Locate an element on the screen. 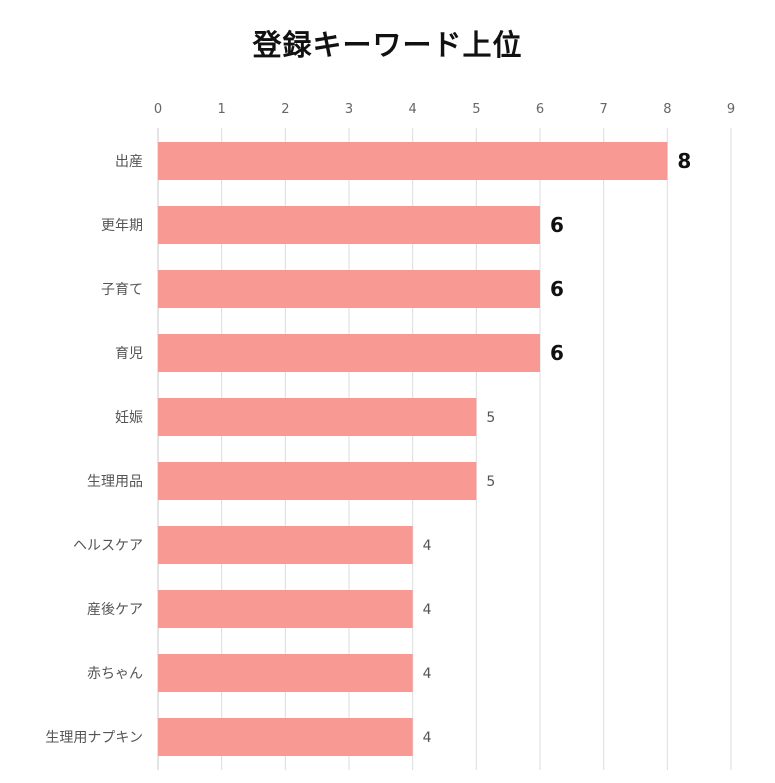 The image size is (775, 783). x-tick-label: 7 is located at coordinates (604, 109).